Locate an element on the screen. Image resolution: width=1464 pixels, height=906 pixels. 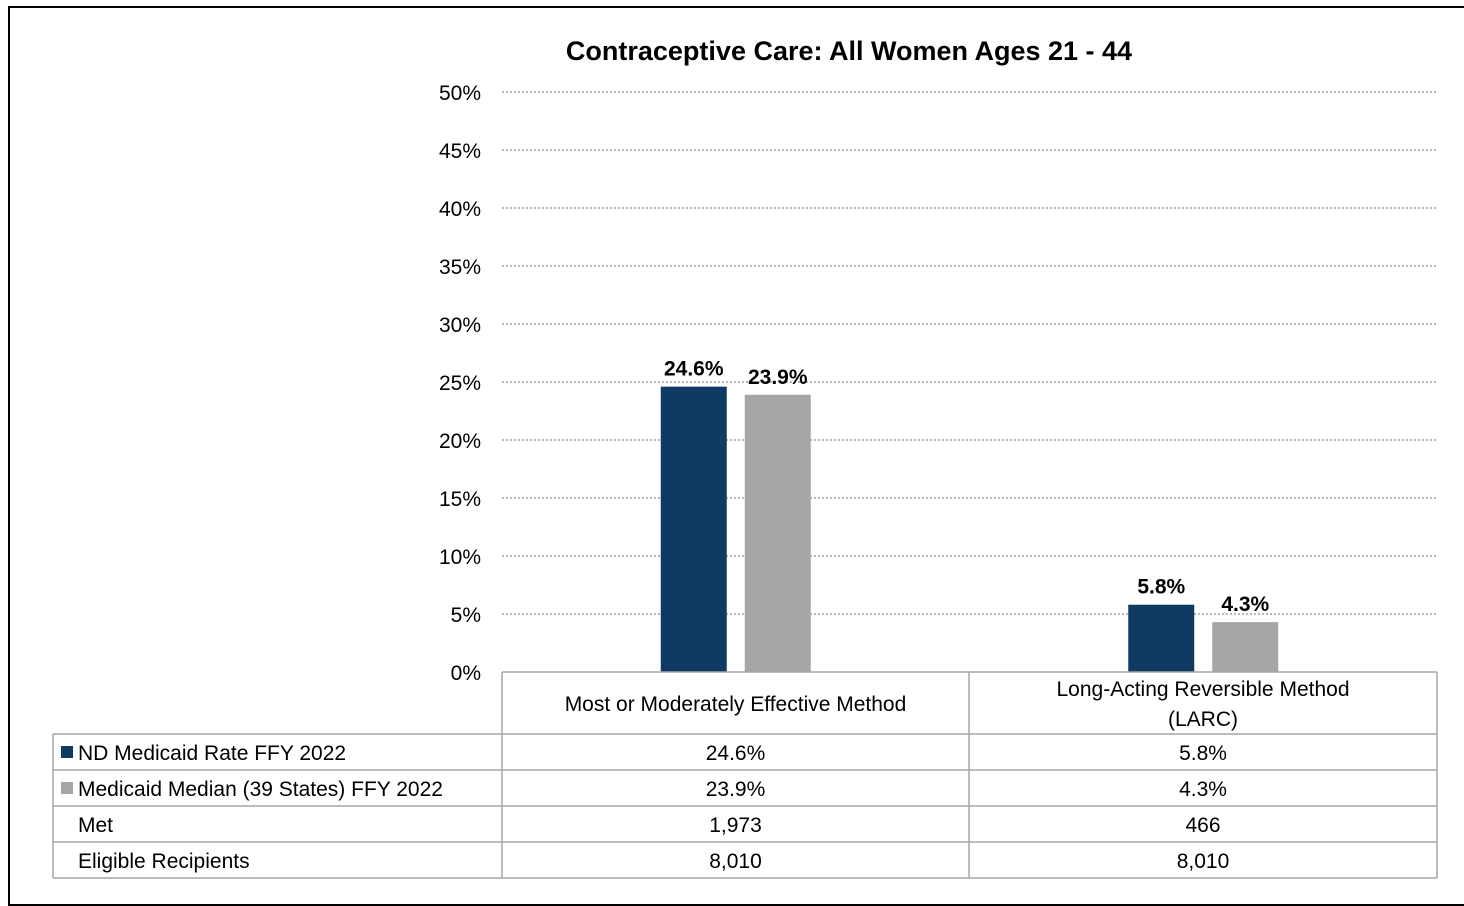
y-tick-label: 15% is located at coordinates (460, 499).